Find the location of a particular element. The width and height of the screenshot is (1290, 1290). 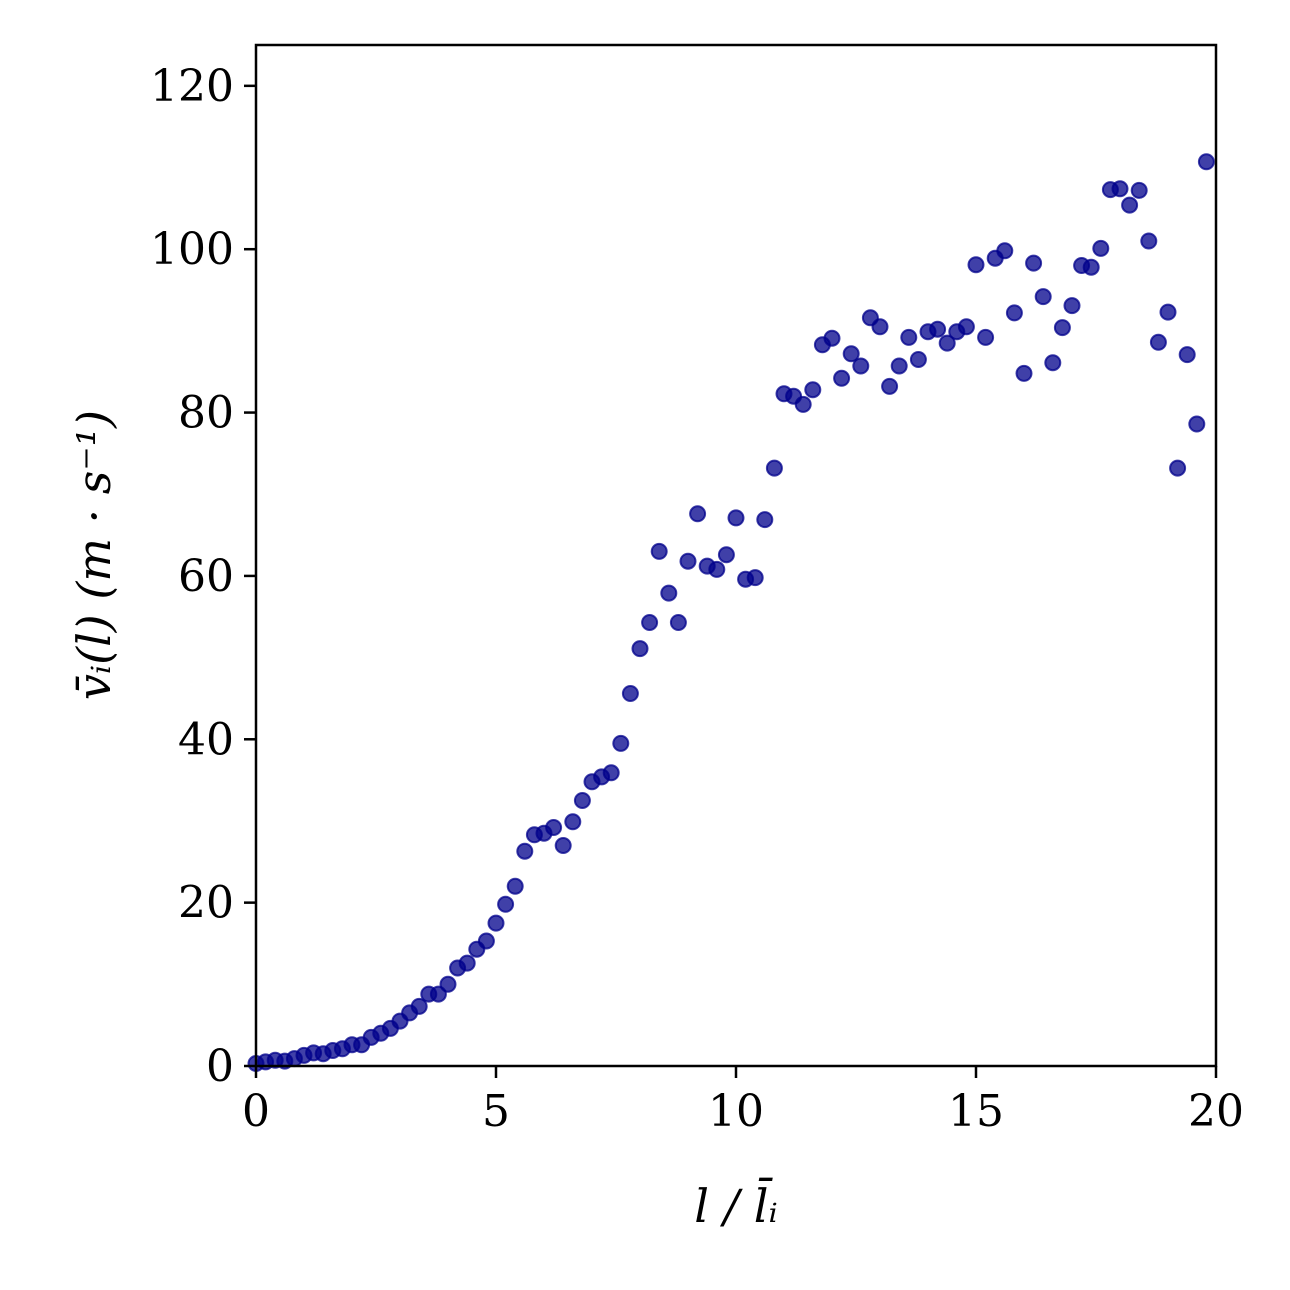

y-tick-label: 120 is located at coordinates (192, 86).